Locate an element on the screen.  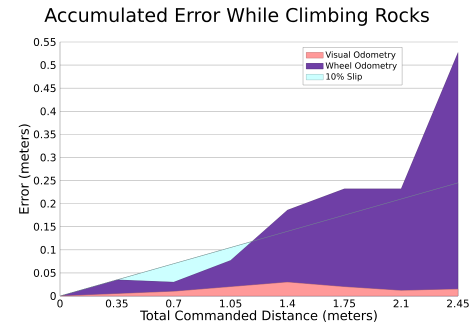
legend-label: Wheel Odometry is located at coordinates (361, 66).